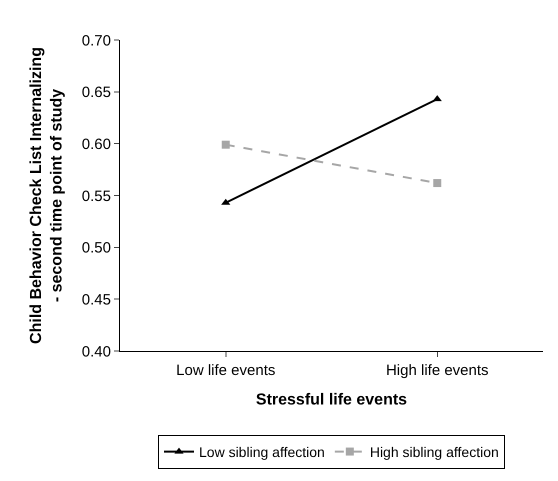  Describe the element at coordinates (96, 248) in the screenshot. I see `y-tick-label: 0.50` at that location.